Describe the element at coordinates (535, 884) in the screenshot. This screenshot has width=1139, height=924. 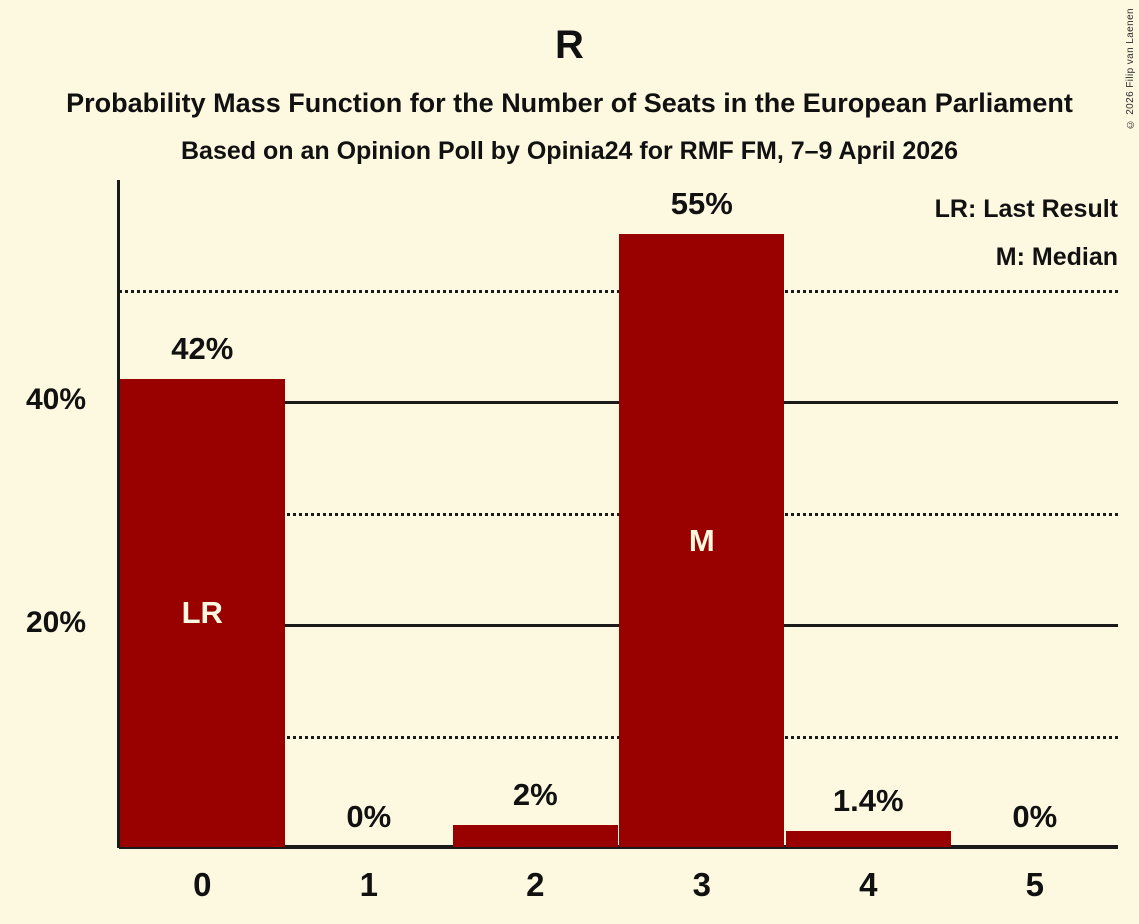
I see `x-axis-tick-label-2: 2` at that location.